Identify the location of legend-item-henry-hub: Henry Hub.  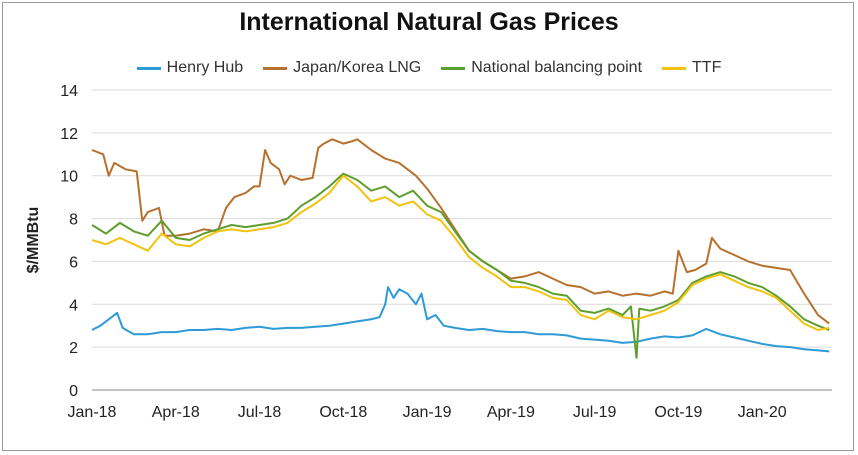
(190, 68).